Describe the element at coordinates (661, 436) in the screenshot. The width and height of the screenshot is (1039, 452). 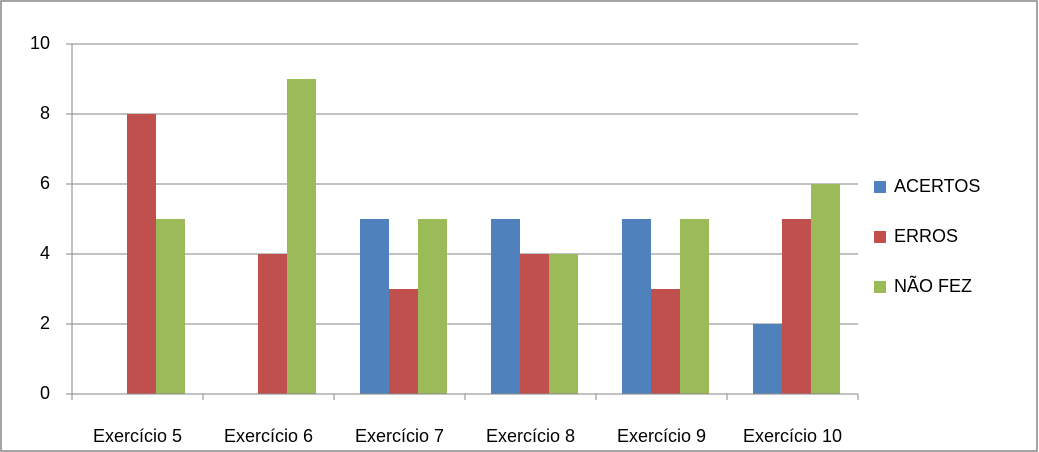
I see `x-tick-label: Exercício 9` at that location.